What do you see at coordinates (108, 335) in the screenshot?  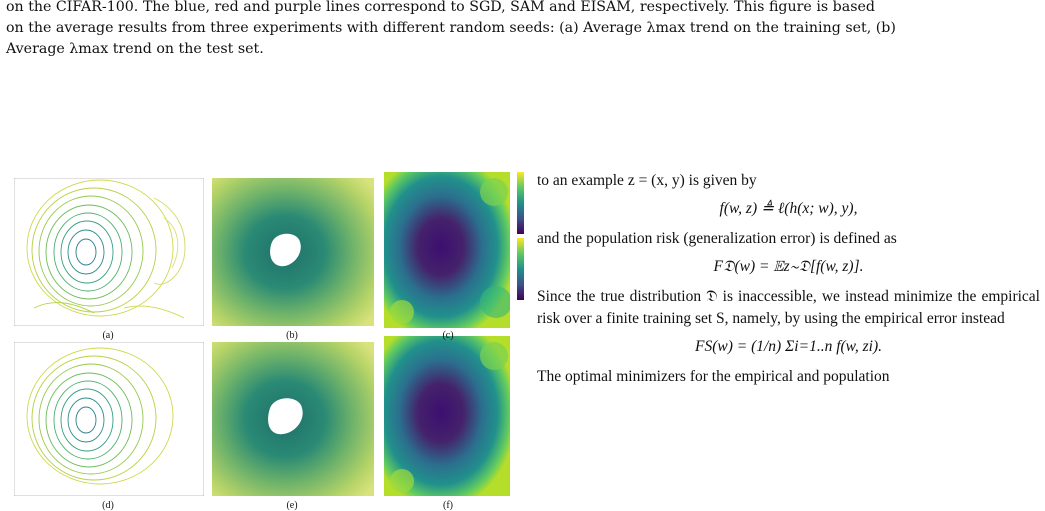 I see `label-a: (a)` at bounding box center [108, 335].